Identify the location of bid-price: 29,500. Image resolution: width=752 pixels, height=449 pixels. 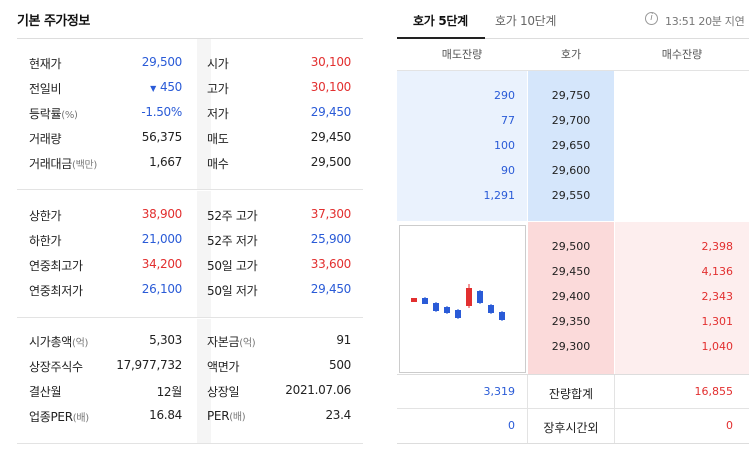
(571, 246).